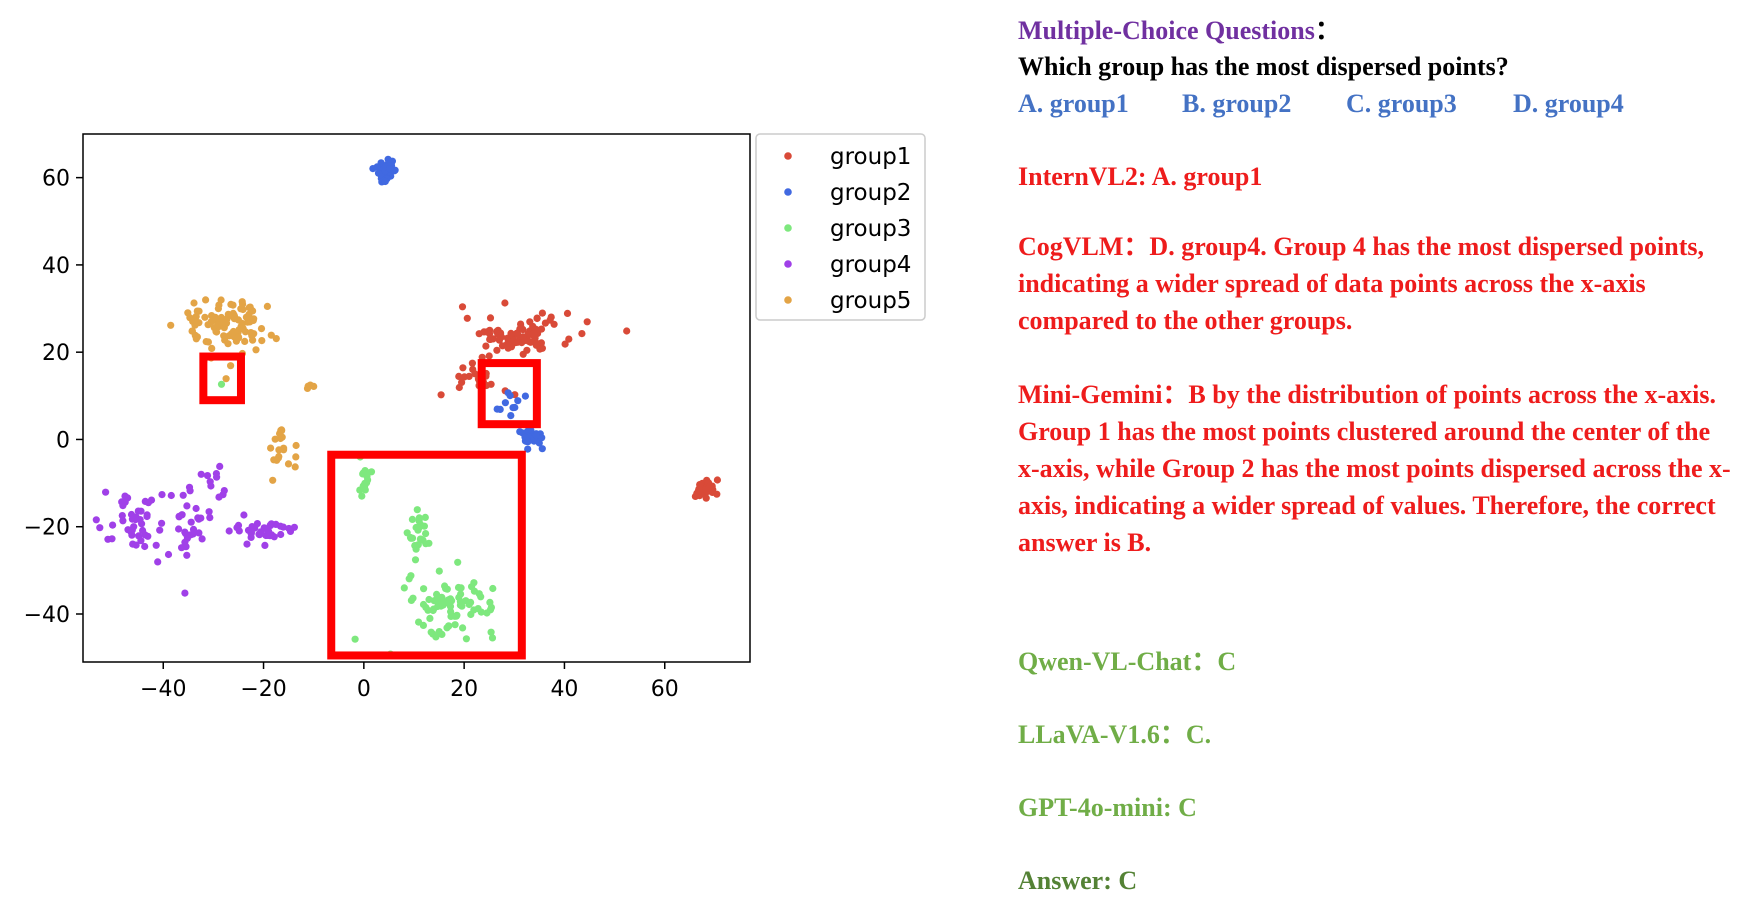 This screenshot has width=1744, height=900. Describe the element at coordinates (163, 689) in the screenshot. I see `x-tick-label: −40` at that location.